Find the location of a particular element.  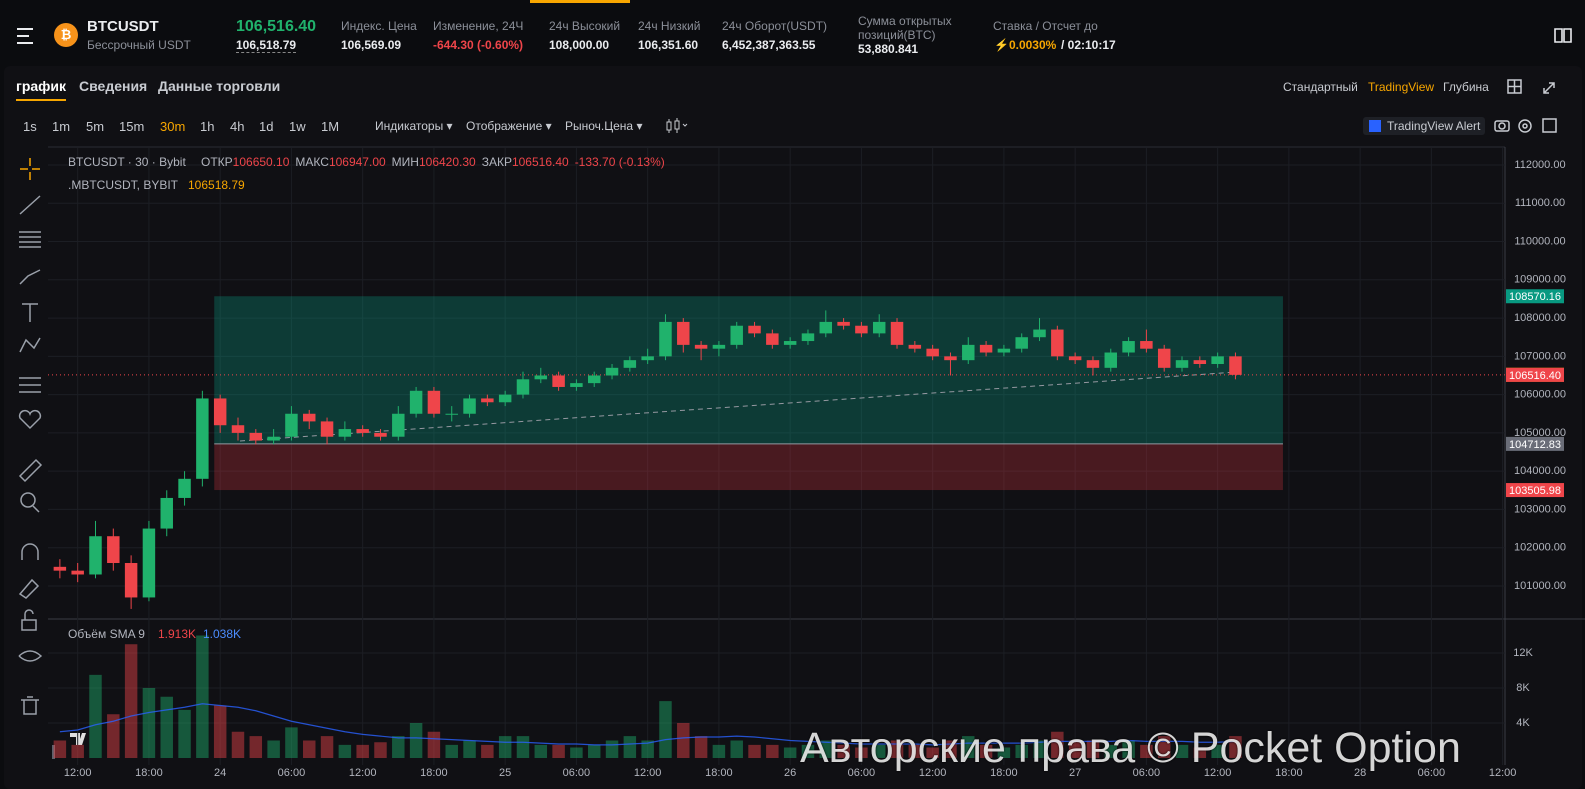

tab: график is located at coordinates (41, 89).